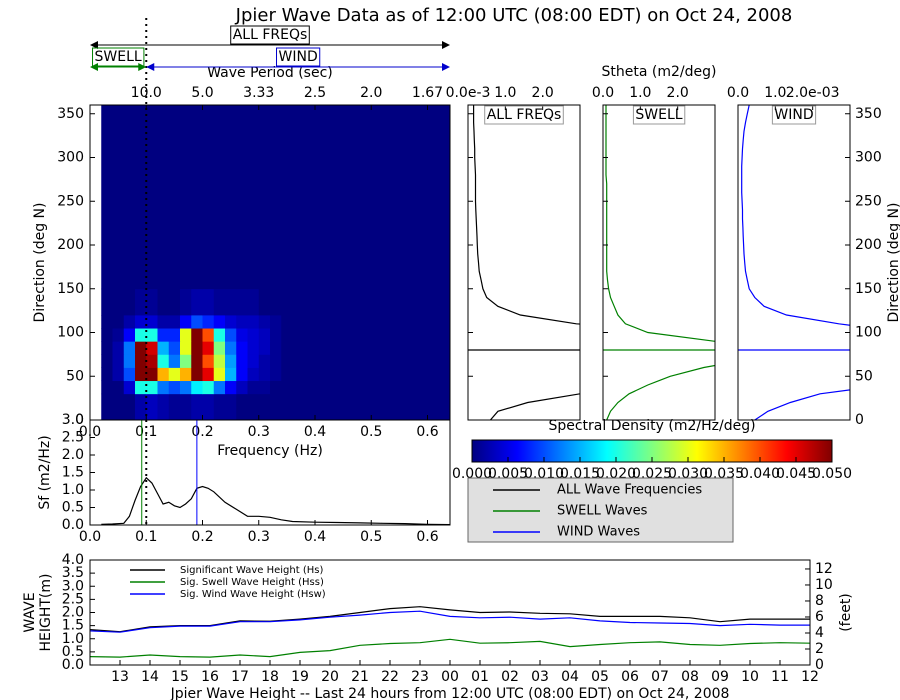 Image resolution: width=900 pixels, height=700 pixels. What do you see at coordinates (796, 474) in the screenshot?
I see `x-tick-label: 0.045` at bounding box center [796, 474].